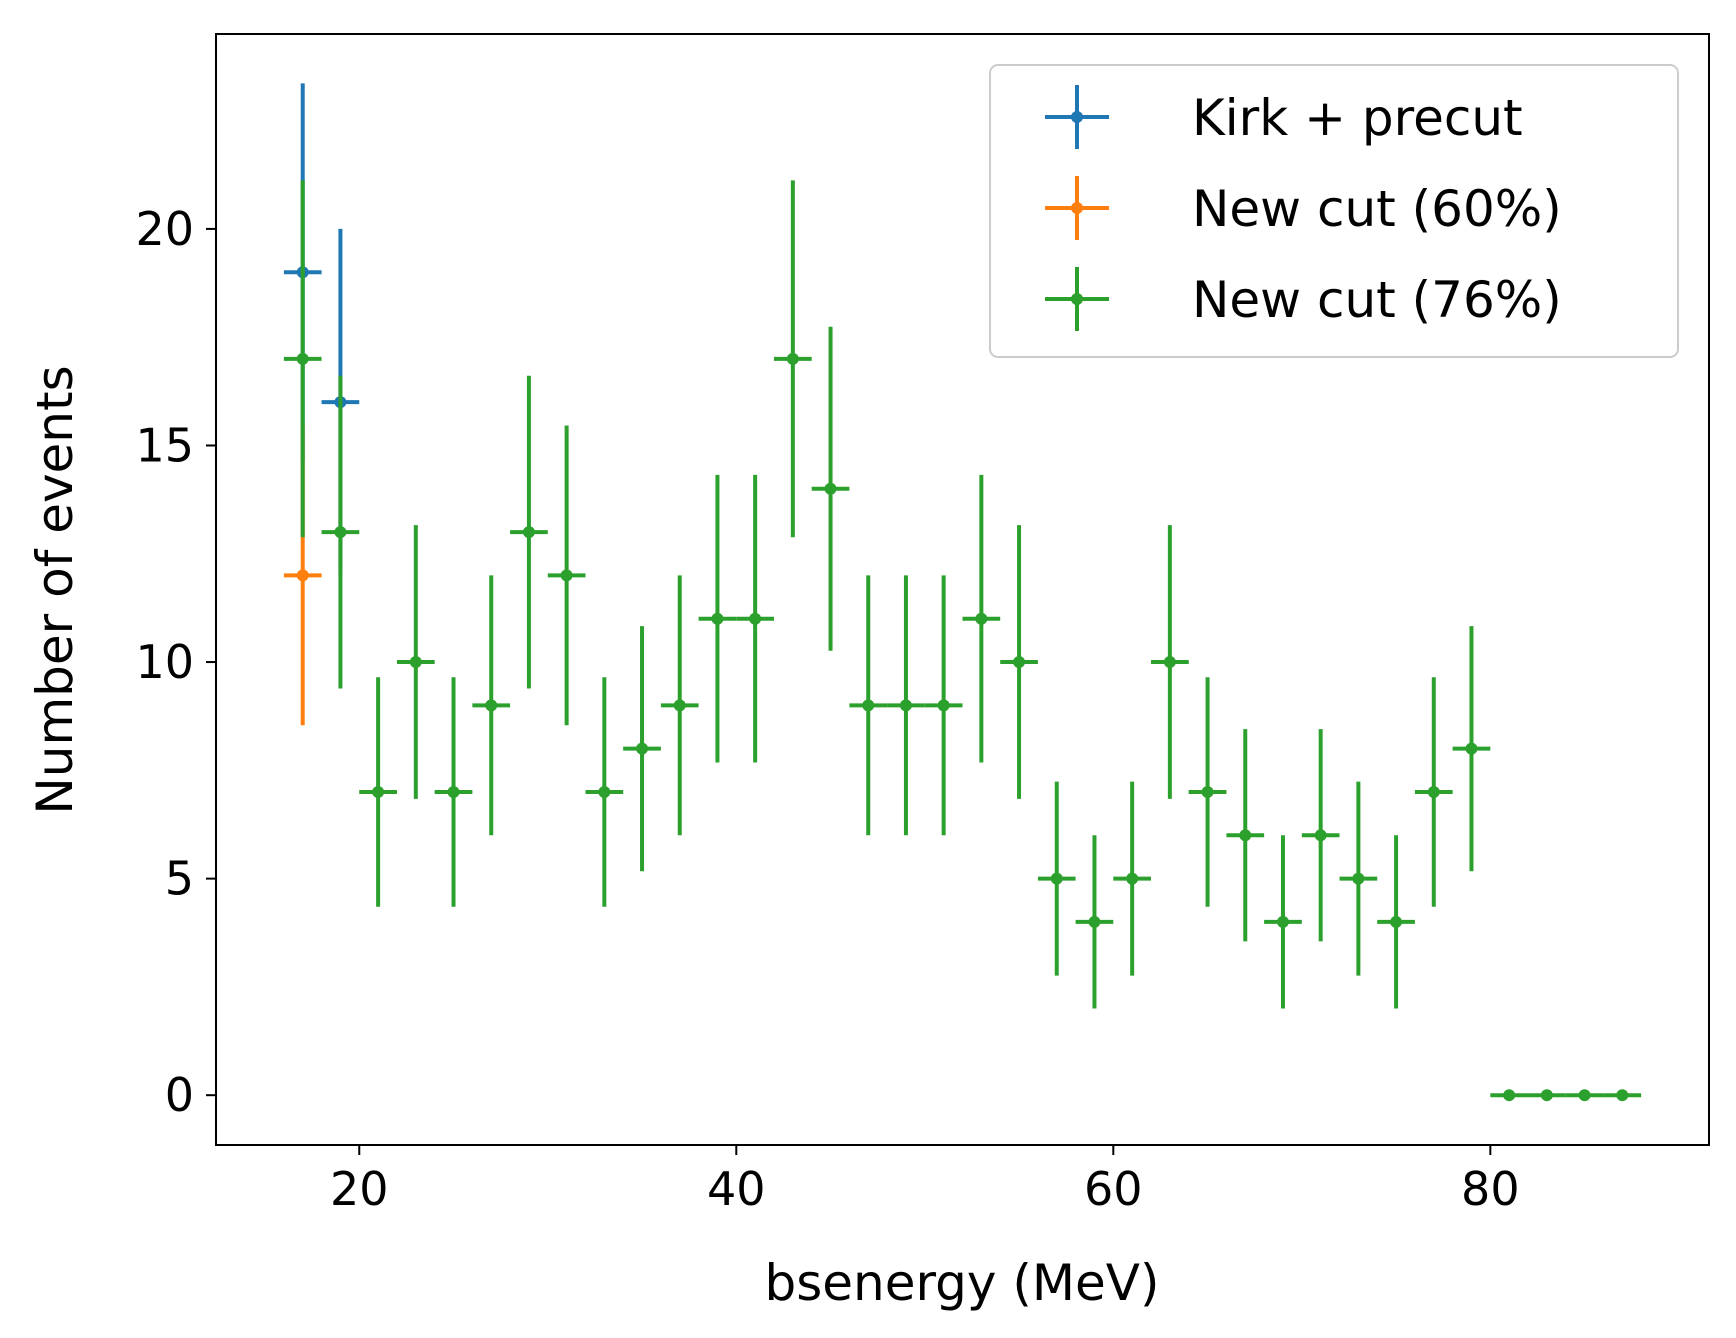 This screenshot has height=1338, width=1736. I want to click on y-axis-ticks: 0 5 10 15 20, so click(175, 662).